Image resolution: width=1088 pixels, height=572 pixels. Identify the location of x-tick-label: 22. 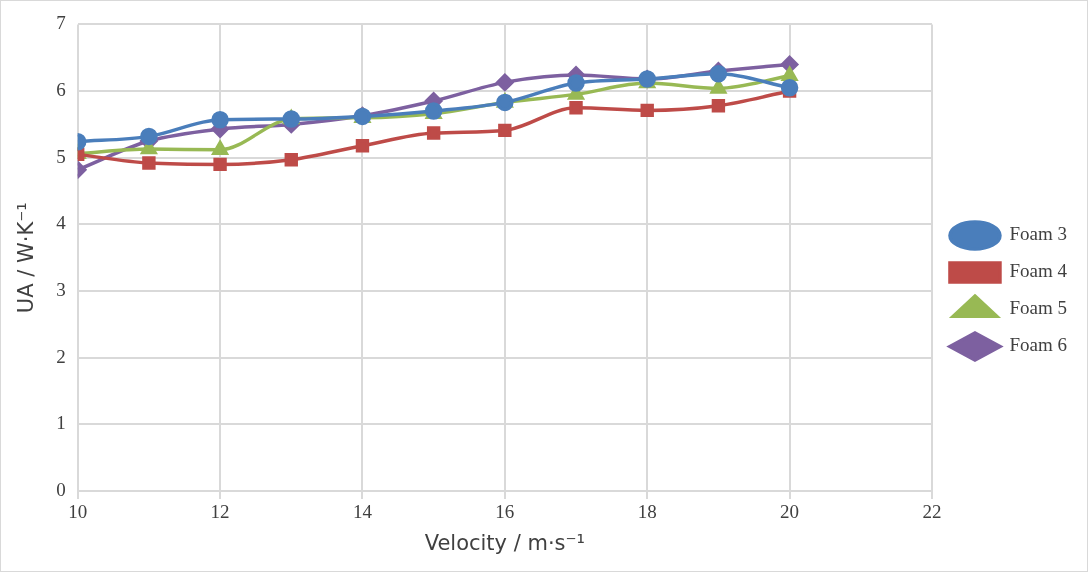
(932, 512).